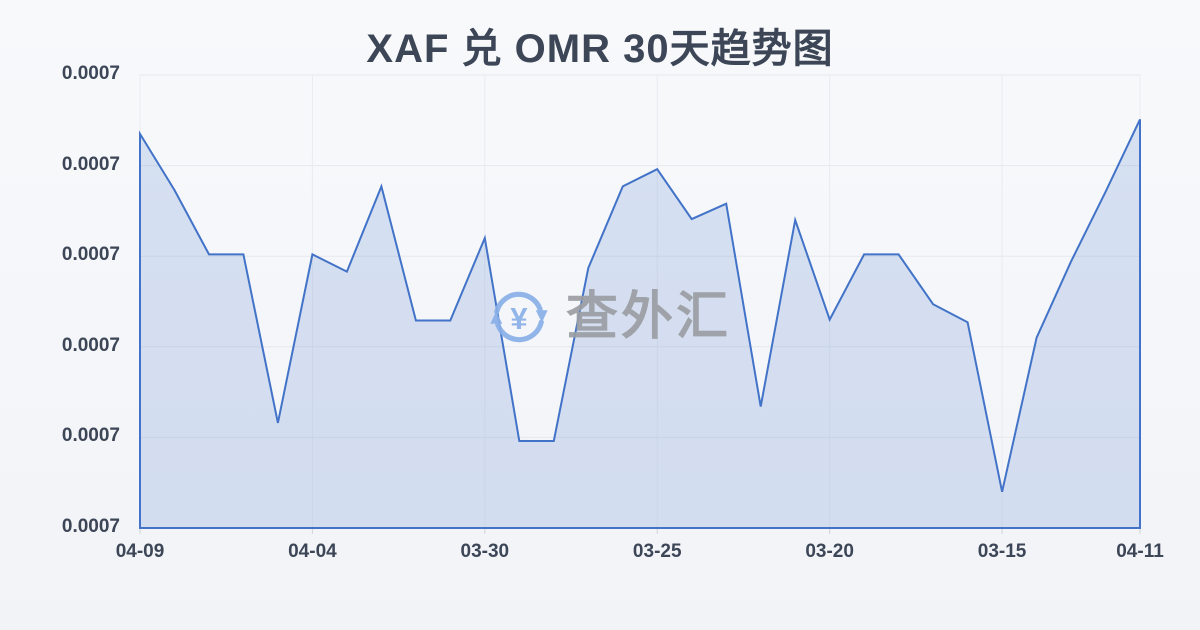  What do you see at coordinates (600, 49) in the screenshot?
I see `chart-title: XAF 兑 OMR 30天趋势图` at bounding box center [600, 49].